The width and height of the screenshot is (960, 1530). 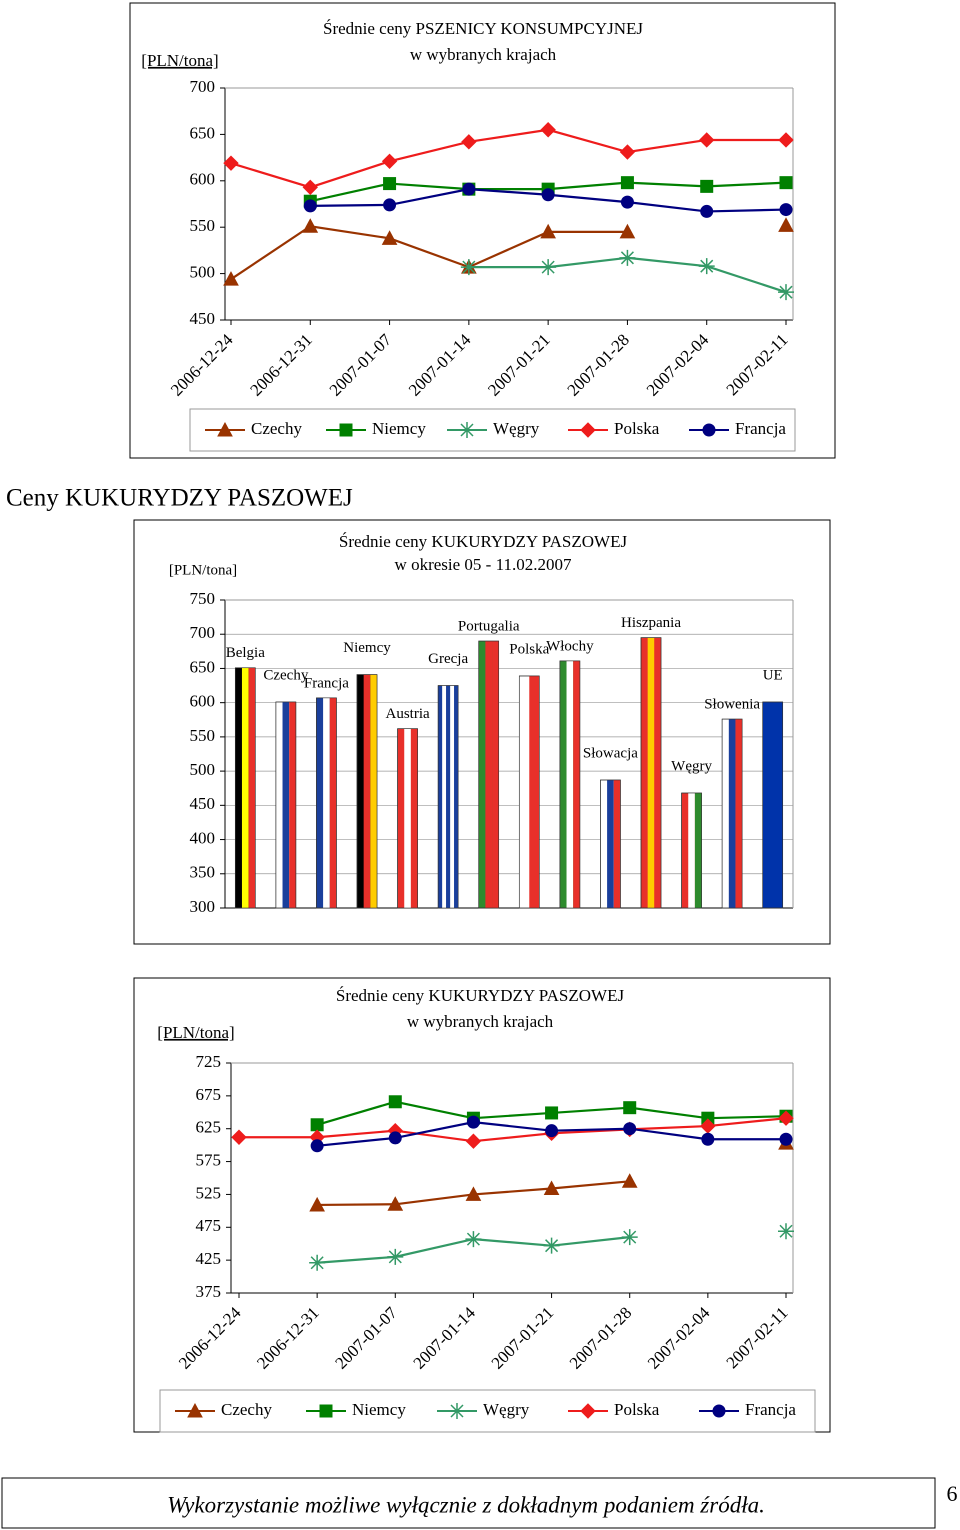 I want to click on y-tick-label: 450, so click(x=203, y=318).